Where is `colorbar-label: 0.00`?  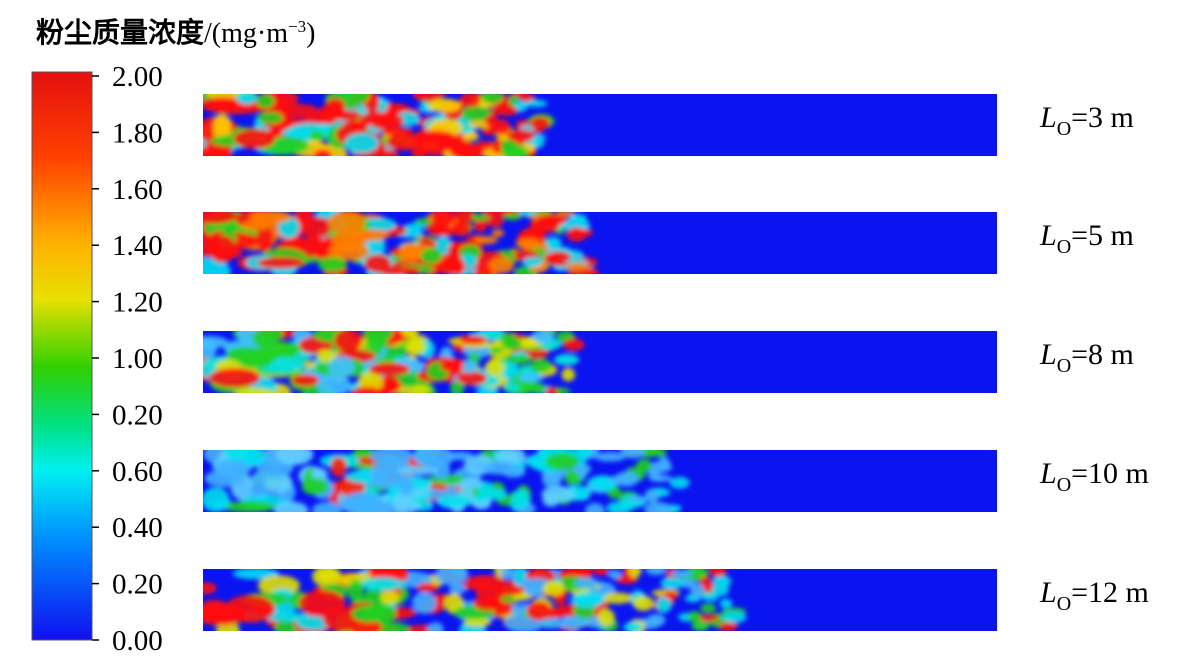
colorbar-label: 0.00 is located at coordinates (137, 641).